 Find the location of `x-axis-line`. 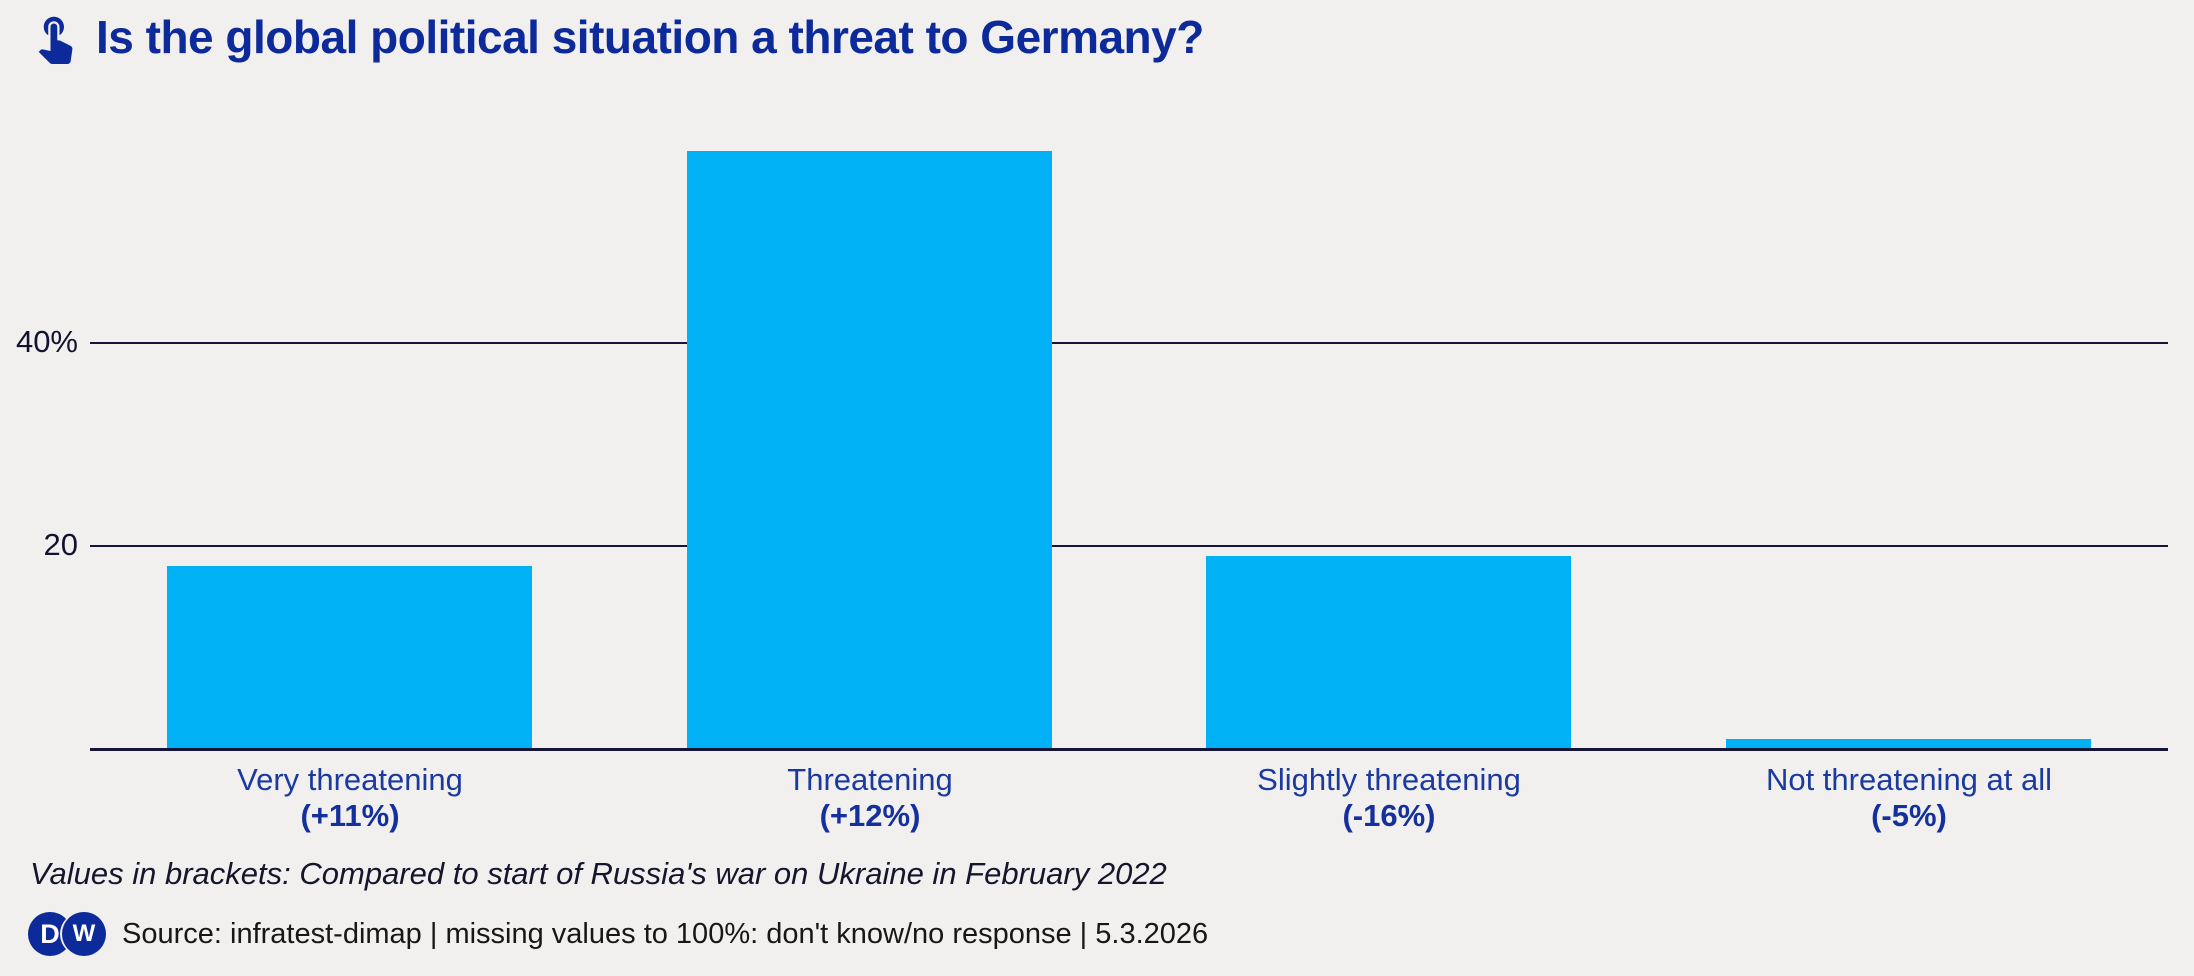

x-axis-line is located at coordinates (1129, 749).